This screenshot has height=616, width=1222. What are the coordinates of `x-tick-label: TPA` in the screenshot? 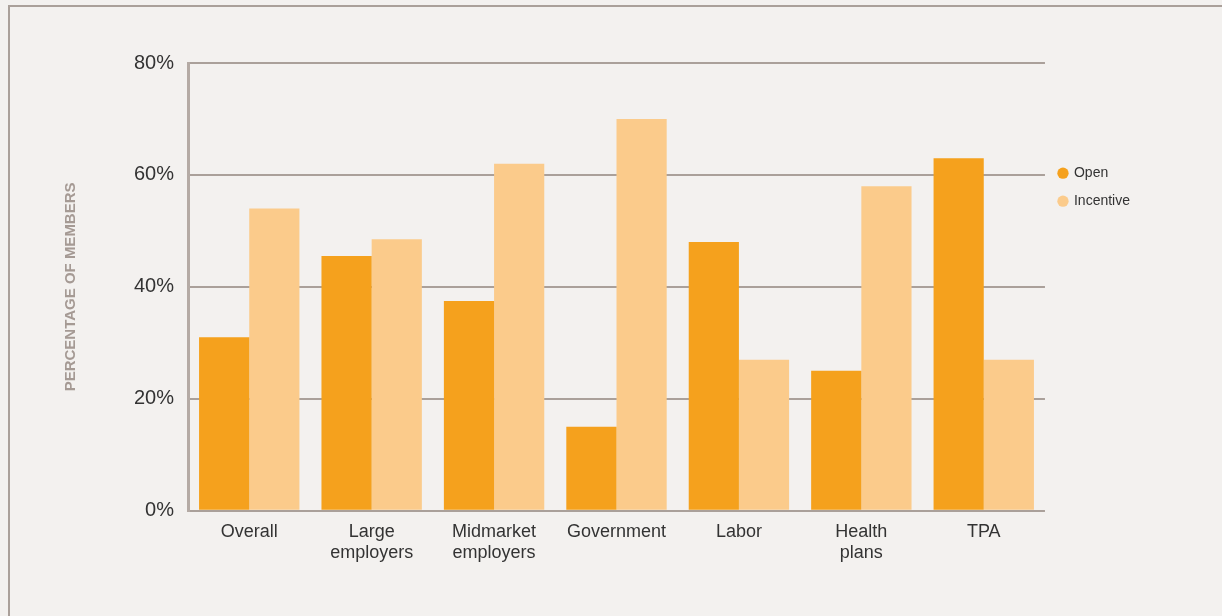 It's located at (983, 530).